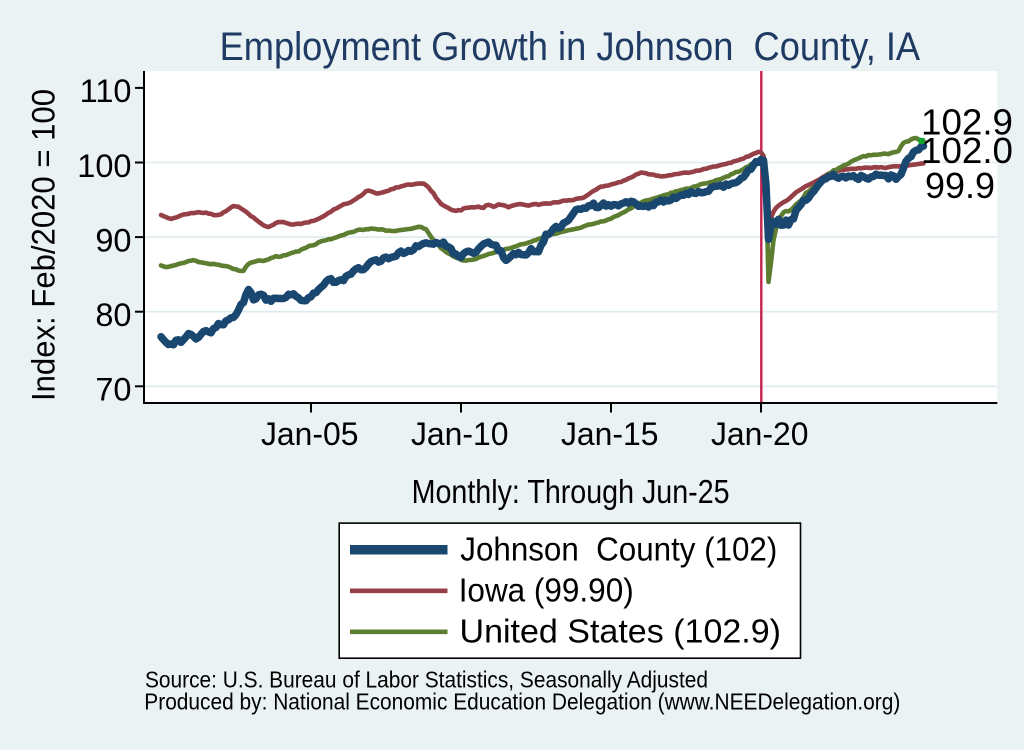 This screenshot has width=1024, height=750. I want to click on svg-text: Jan-10, so click(460, 434).